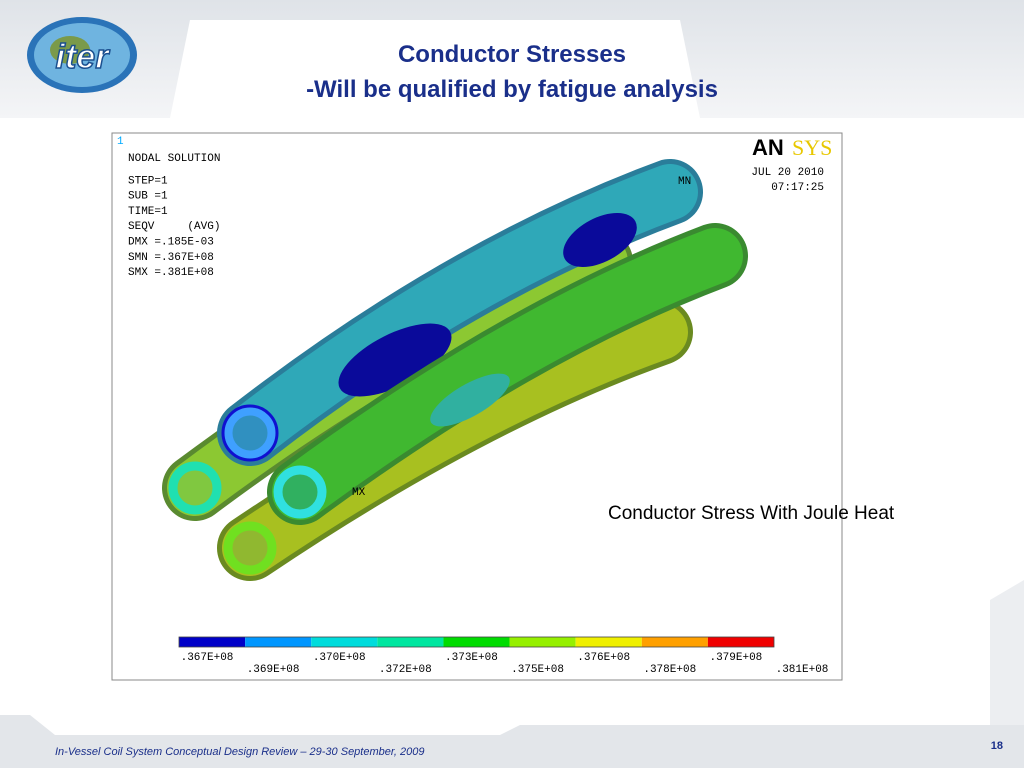  What do you see at coordinates (174, 159) in the screenshot?
I see `info-line: NODAL SOLUTION` at bounding box center [174, 159].